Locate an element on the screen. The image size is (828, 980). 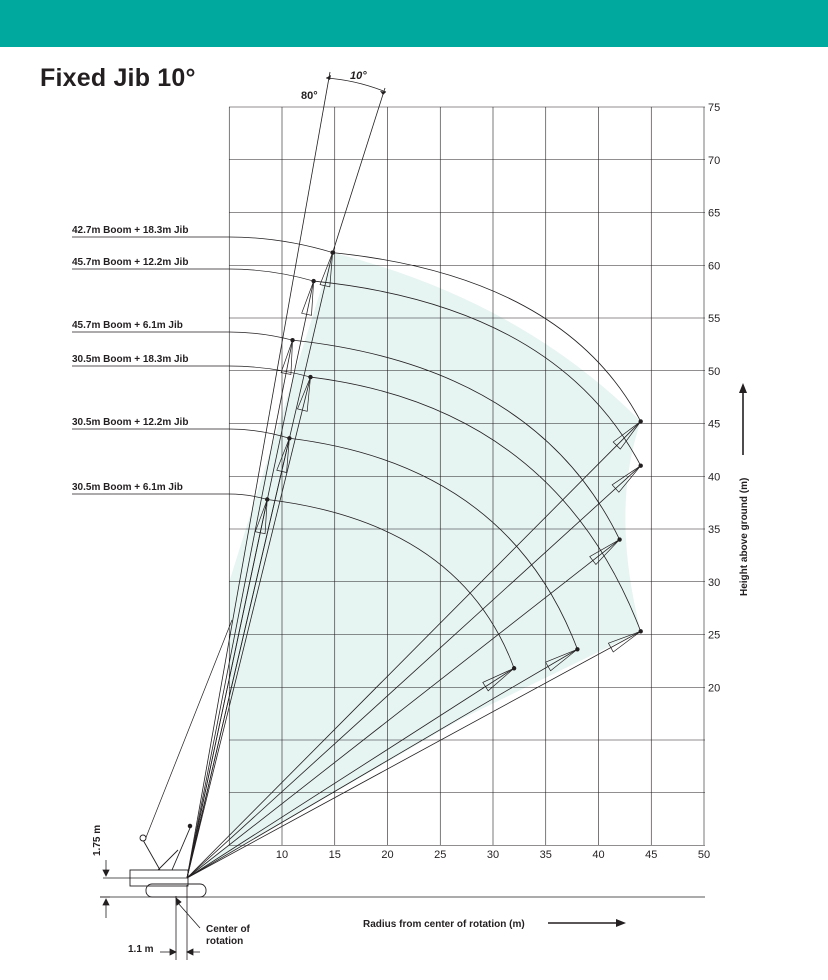
header-bar is located at coordinates (414, 23).